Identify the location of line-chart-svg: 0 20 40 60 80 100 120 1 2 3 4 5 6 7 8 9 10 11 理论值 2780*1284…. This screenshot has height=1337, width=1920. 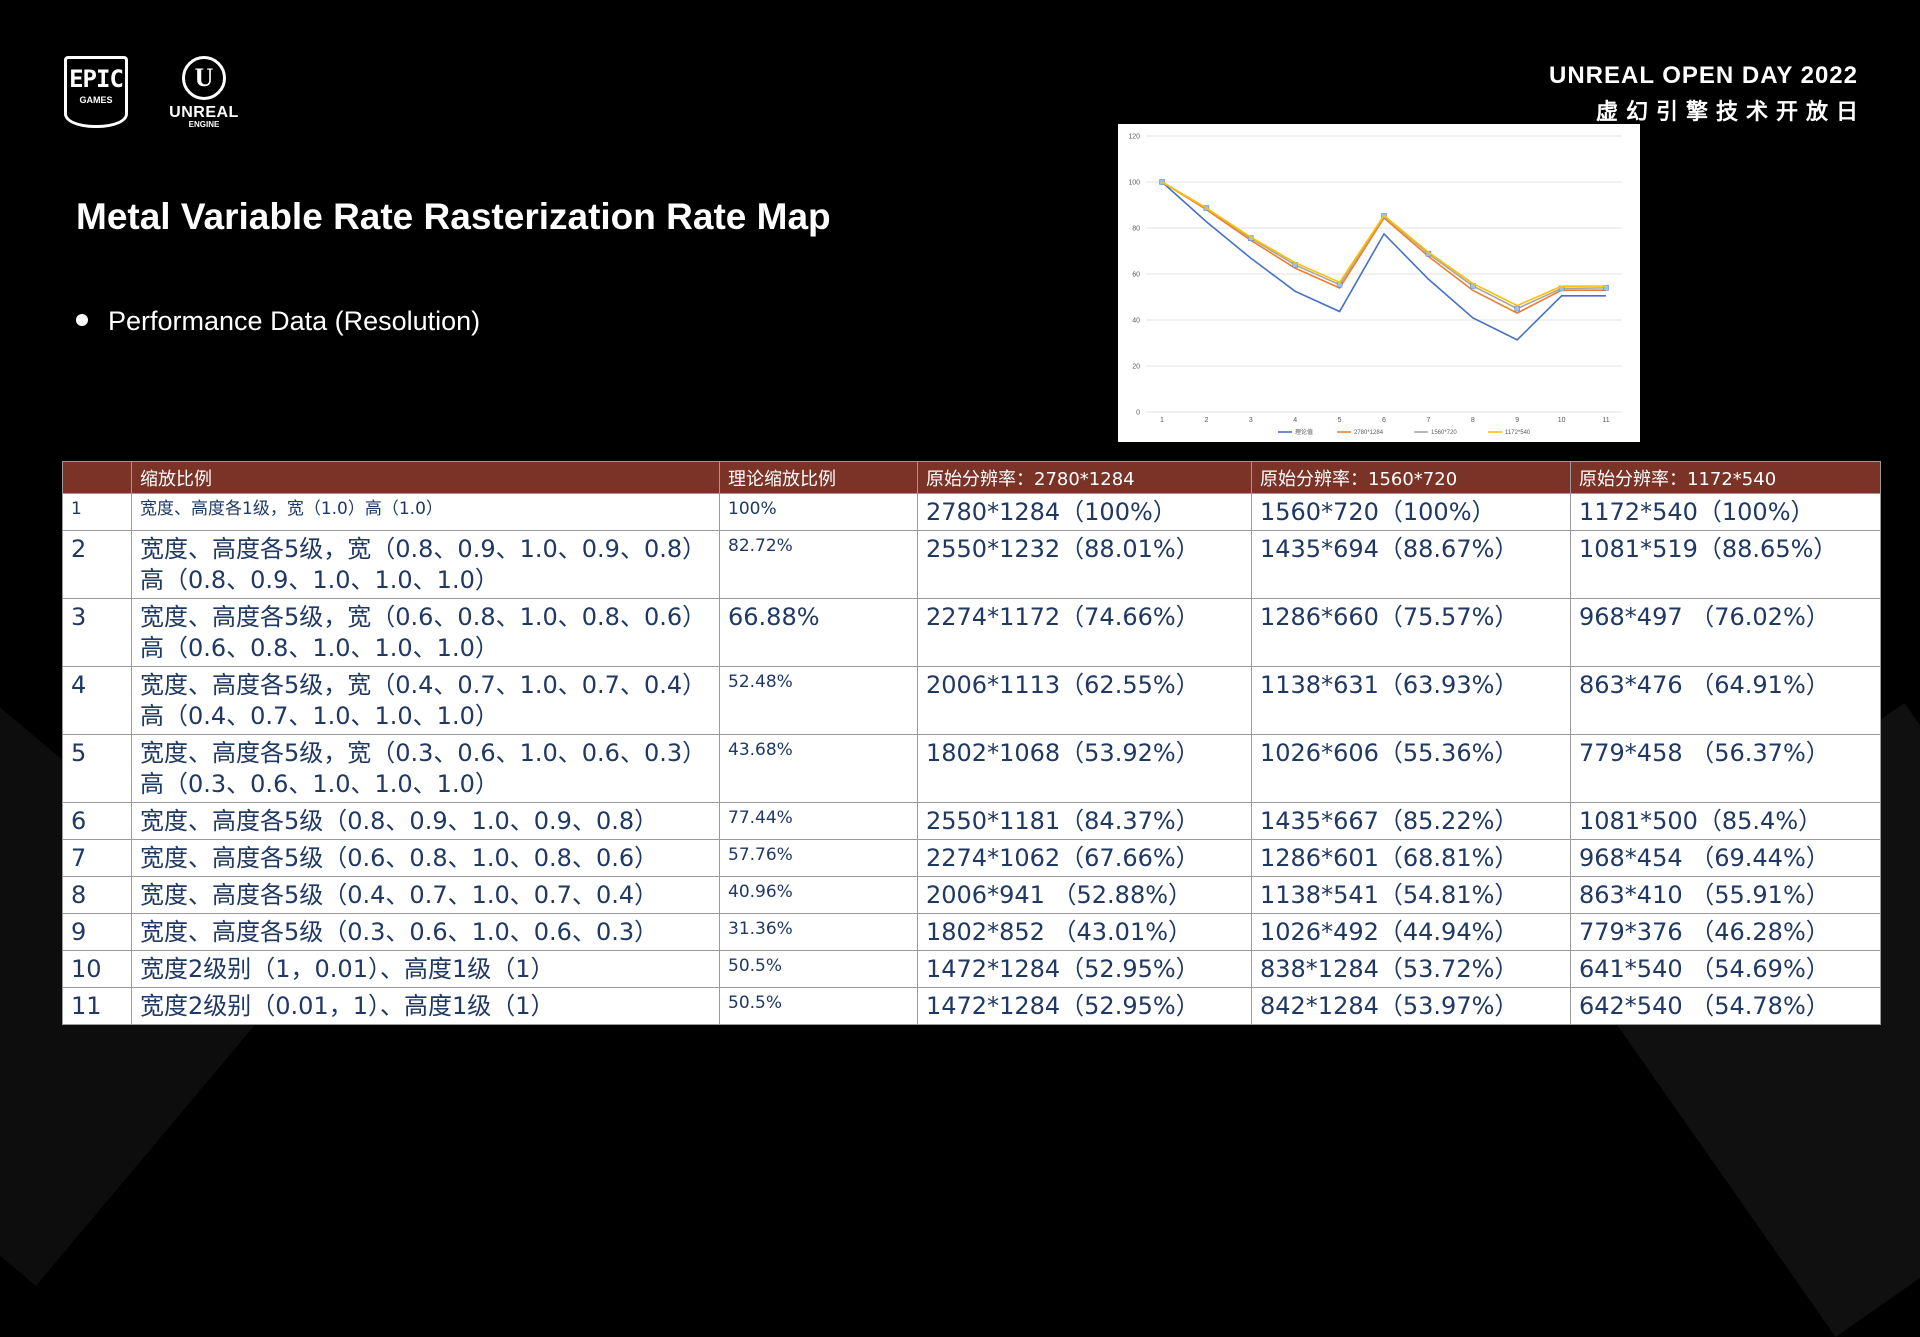
(1375, 285).